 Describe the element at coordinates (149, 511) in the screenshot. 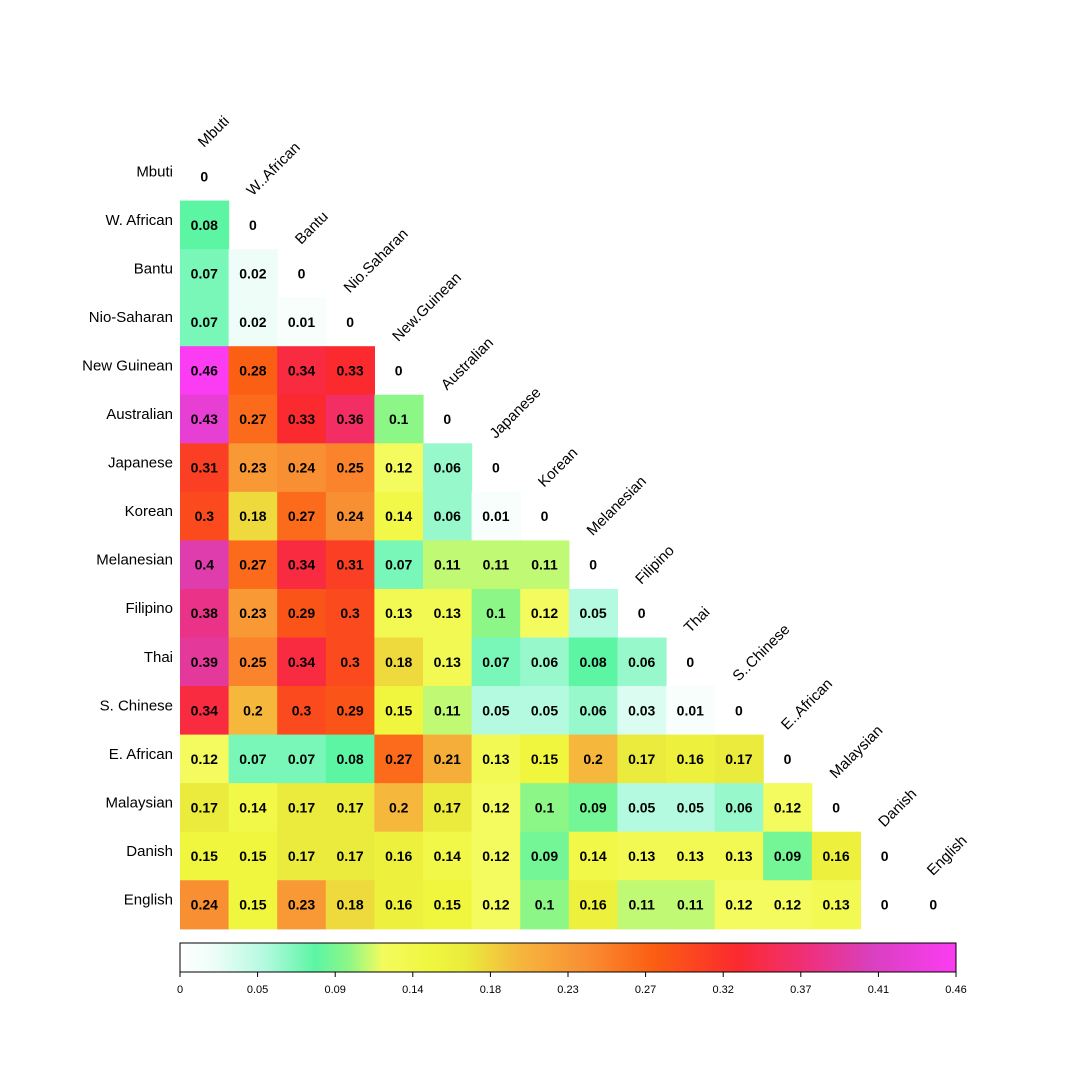

I see `row-label-korean: Korean` at that location.